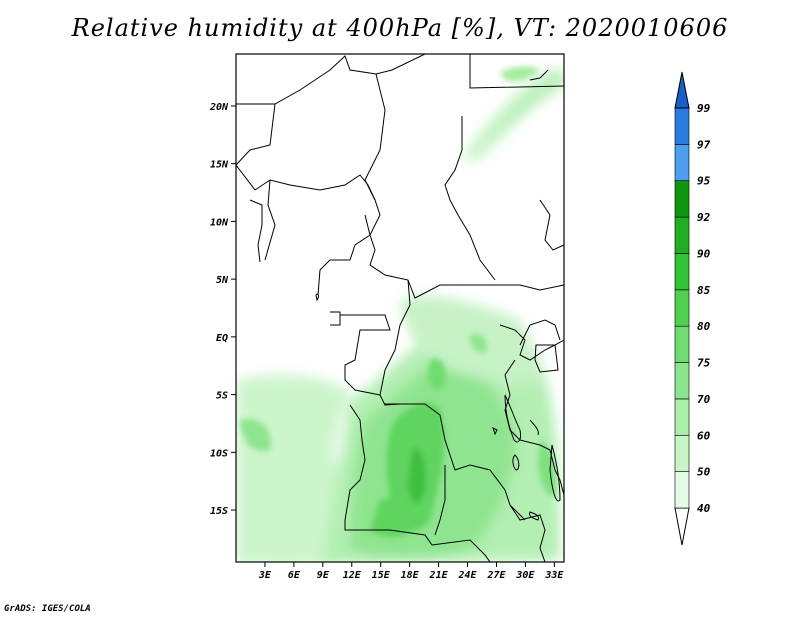 This screenshot has height=618, width=800. Describe the element at coordinates (704, 253) in the screenshot. I see `colorbar-label: 90` at that location.